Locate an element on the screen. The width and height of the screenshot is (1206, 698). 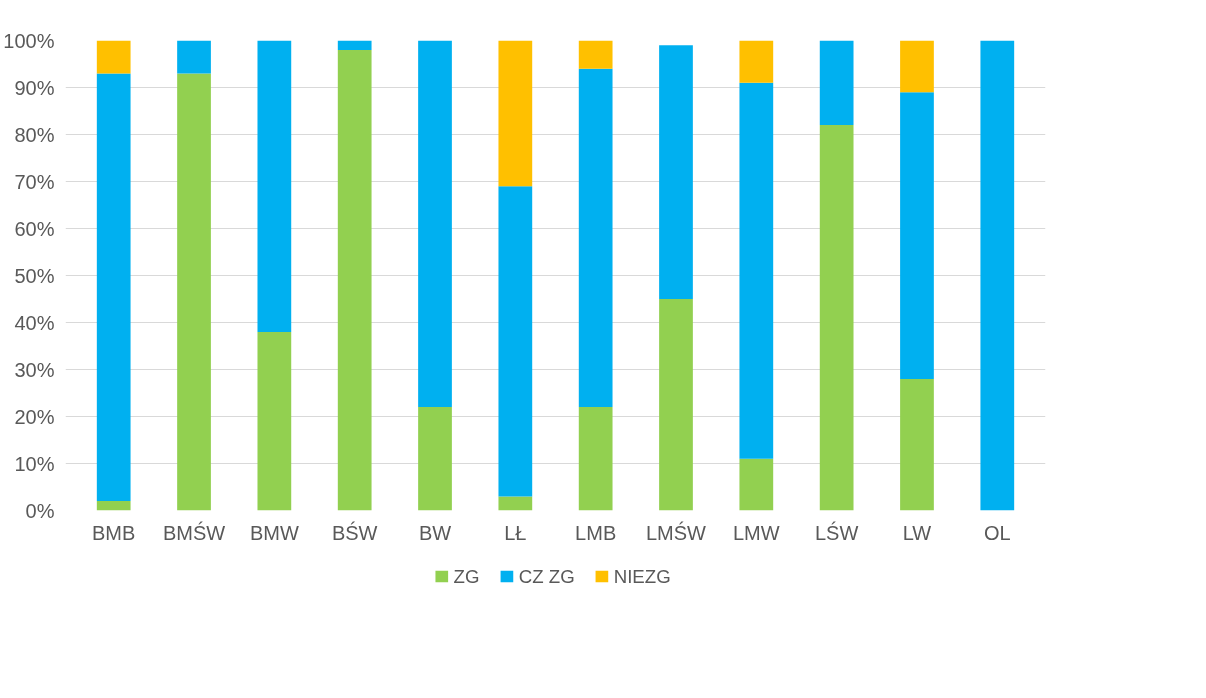
x-tick-label: LW is located at coordinates (917, 532).